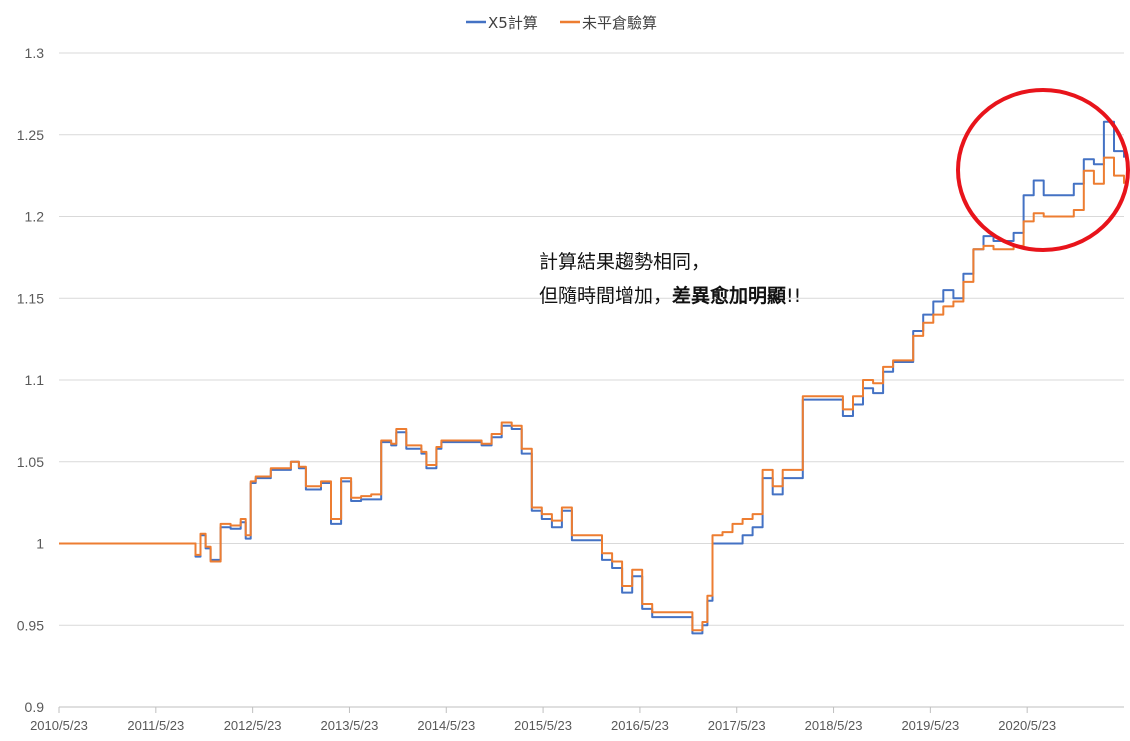 This screenshot has height=741, width=1130. Describe the element at coordinates (253, 725) in the screenshot. I see `x-tick-label: 2012/5/23` at that location.